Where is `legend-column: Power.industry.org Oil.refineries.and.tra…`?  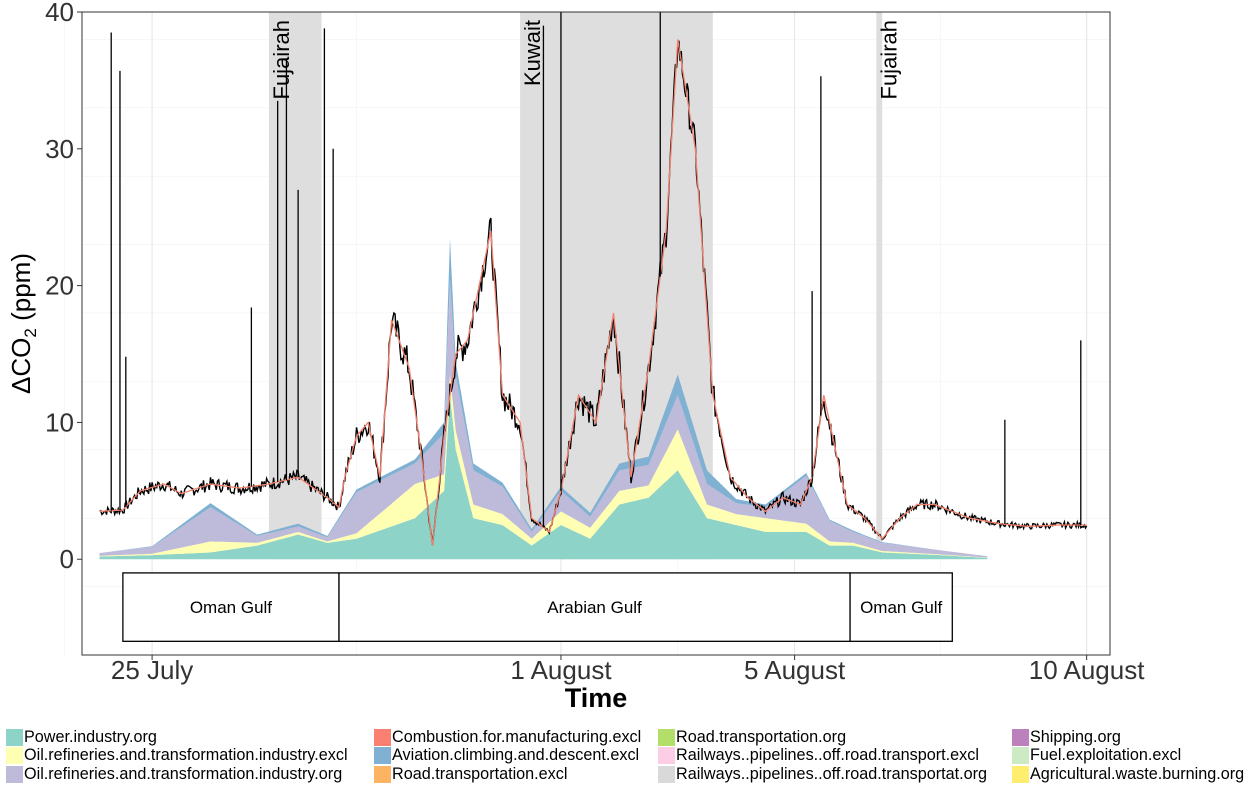 legend-column: Power.industry.org Oil.refineries.and.tra… is located at coordinates (177, 756).